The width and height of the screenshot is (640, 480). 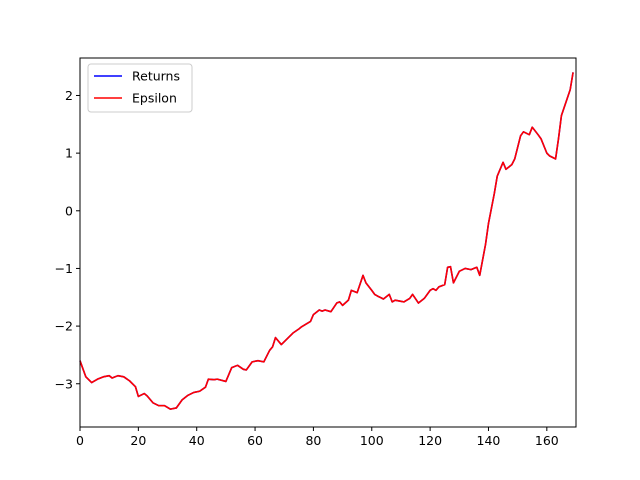 I want to click on x-tick-label: 140, so click(x=489, y=440).